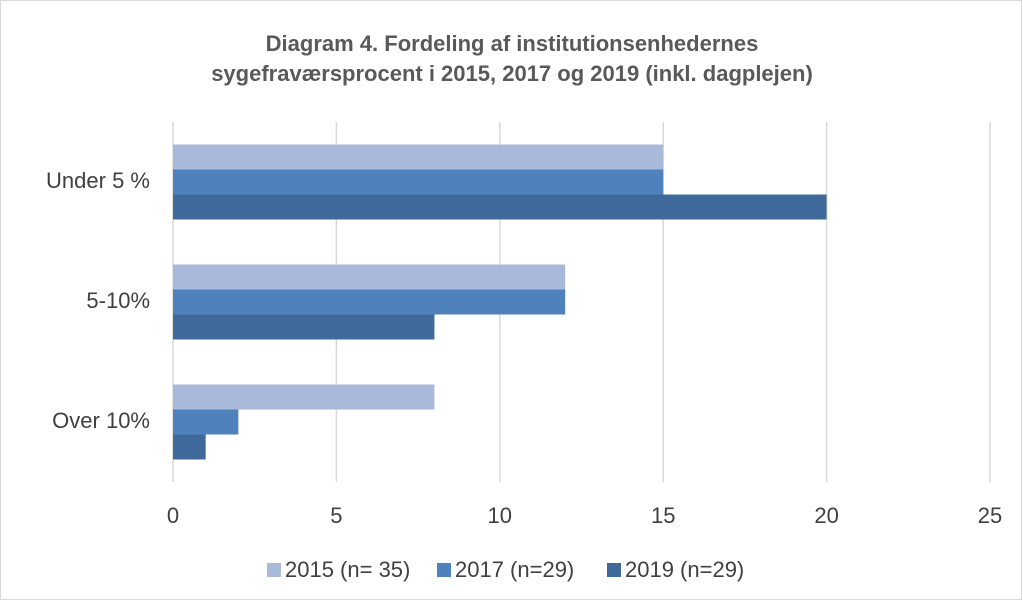 This screenshot has height=601, width=1023. What do you see at coordinates (173, 515) in the screenshot?
I see `x-tick-label: 0` at bounding box center [173, 515].